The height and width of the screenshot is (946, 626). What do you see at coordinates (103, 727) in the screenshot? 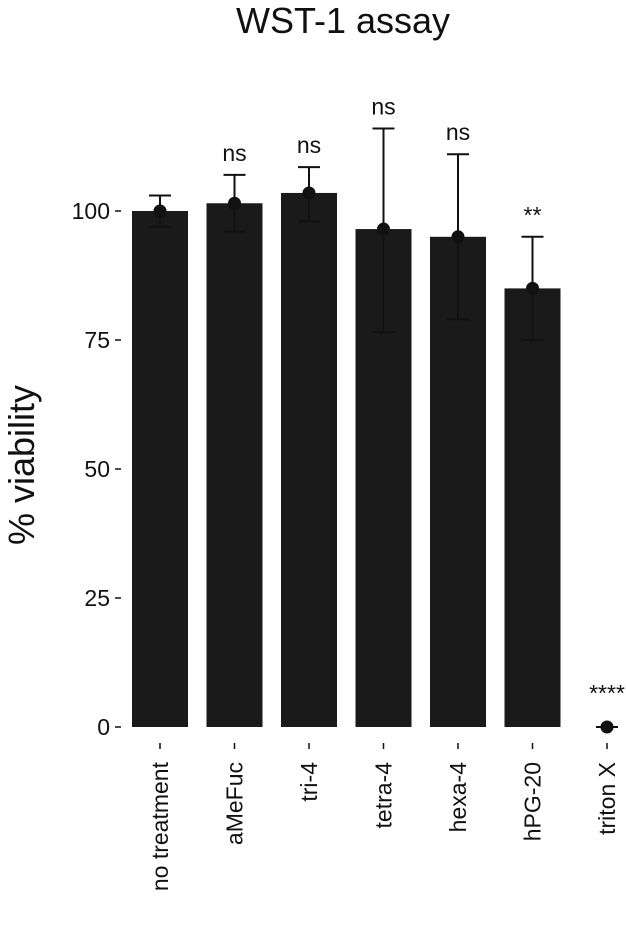
I see `y-tick-label: 0` at bounding box center [103, 727].